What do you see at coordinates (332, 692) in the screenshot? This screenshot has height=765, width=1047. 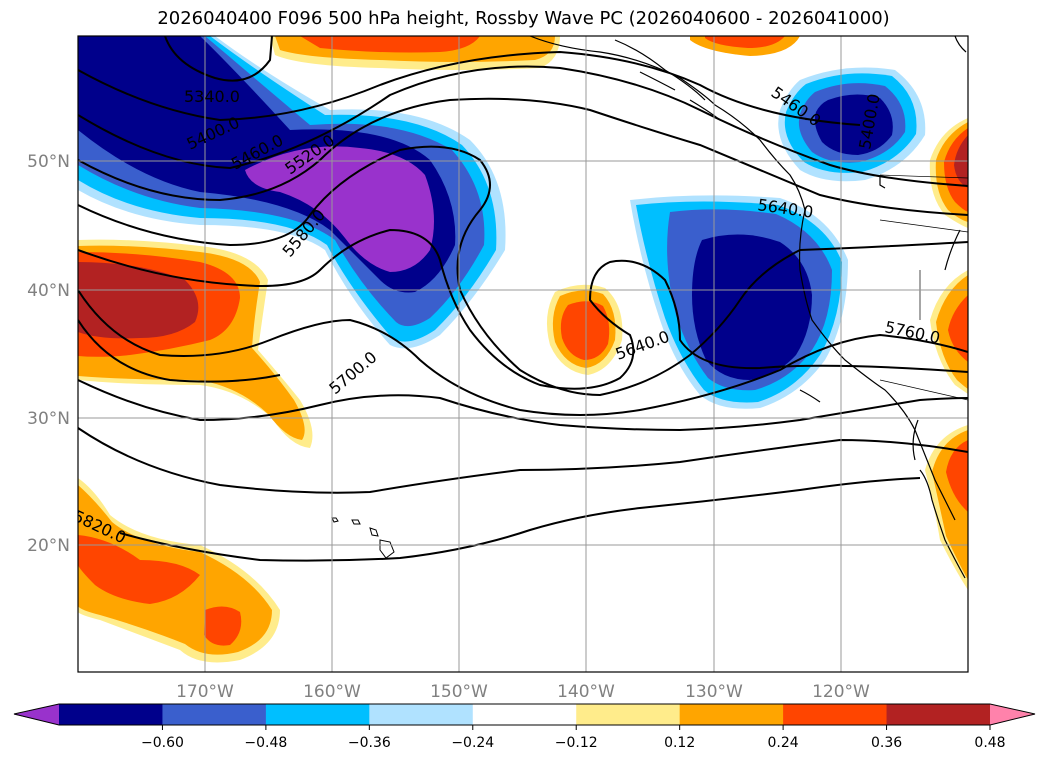 I see `lon-label: 160°W` at bounding box center [332, 692].